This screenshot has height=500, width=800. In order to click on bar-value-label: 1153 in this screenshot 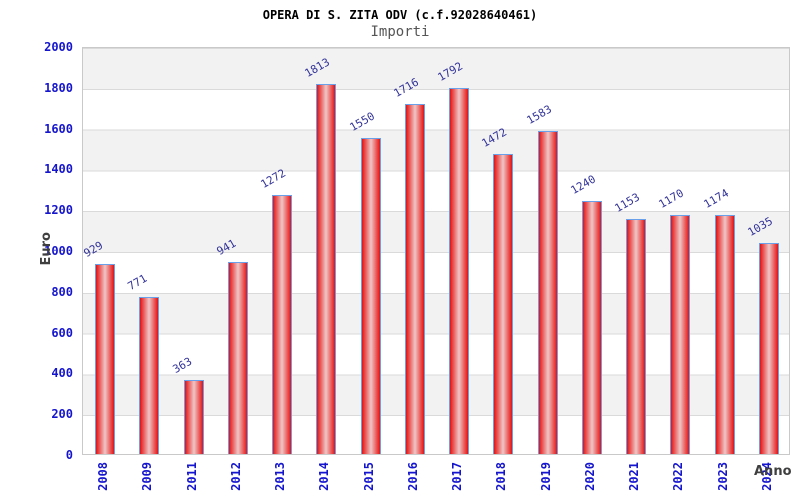, I will do `click(627, 202)`.